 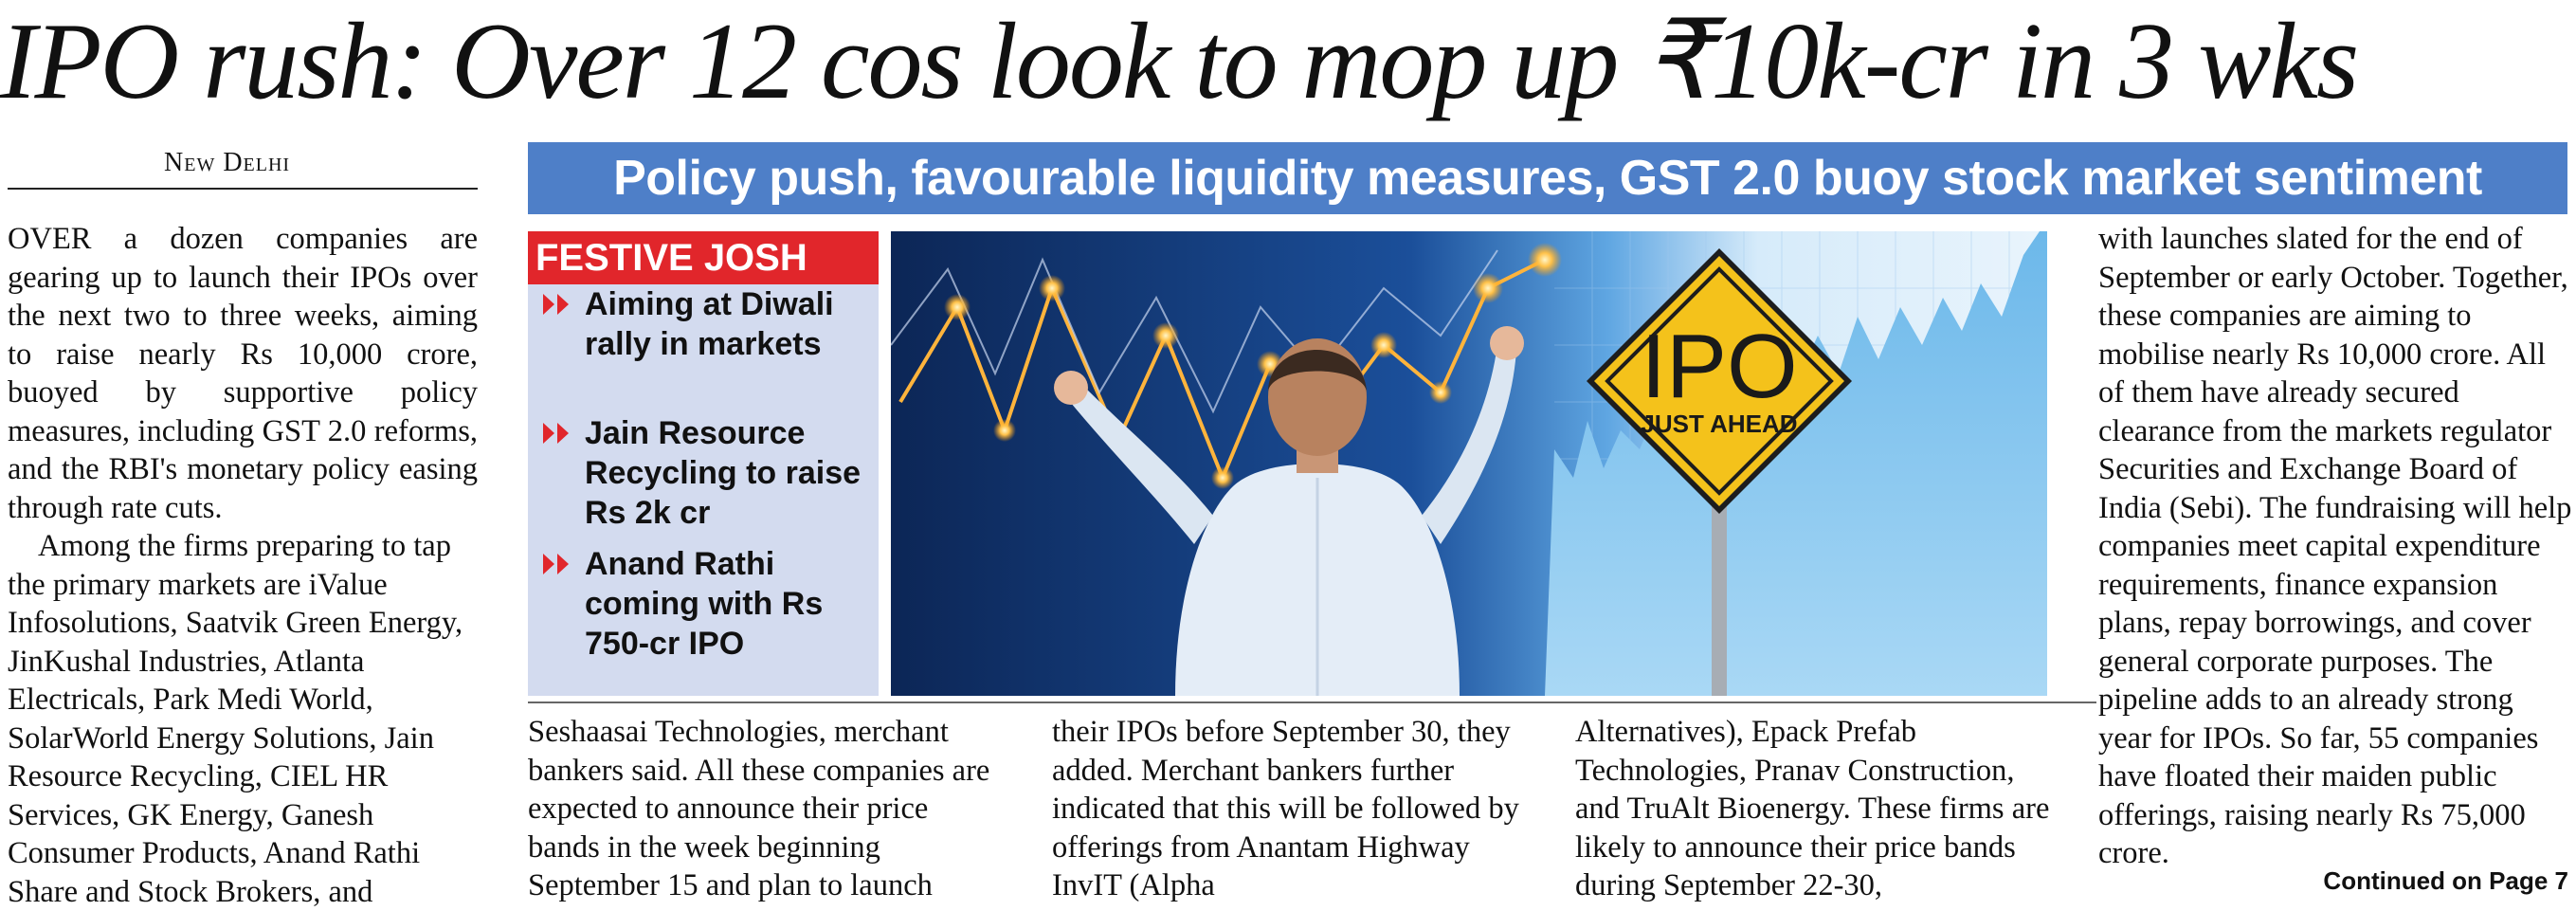 What do you see at coordinates (1719, 366) in the screenshot?
I see `sign-title: IPO` at bounding box center [1719, 366].